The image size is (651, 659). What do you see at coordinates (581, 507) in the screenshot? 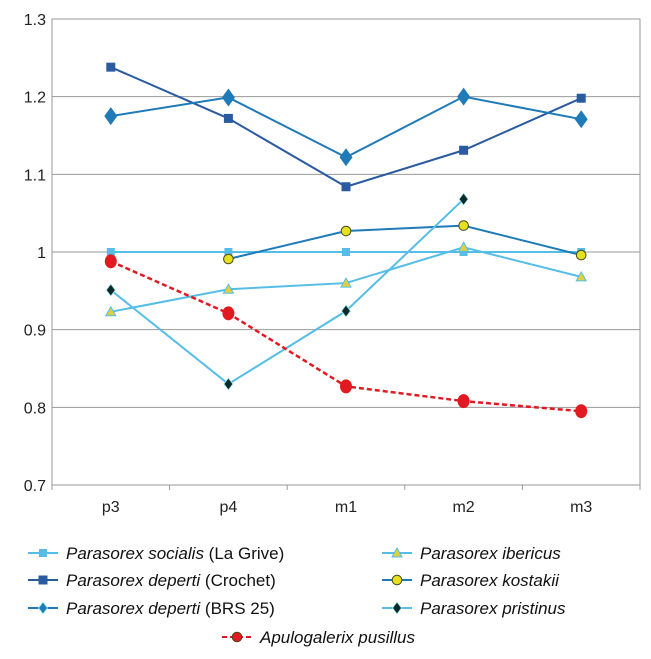
I see `x-tick-label: m3` at bounding box center [581, 507].